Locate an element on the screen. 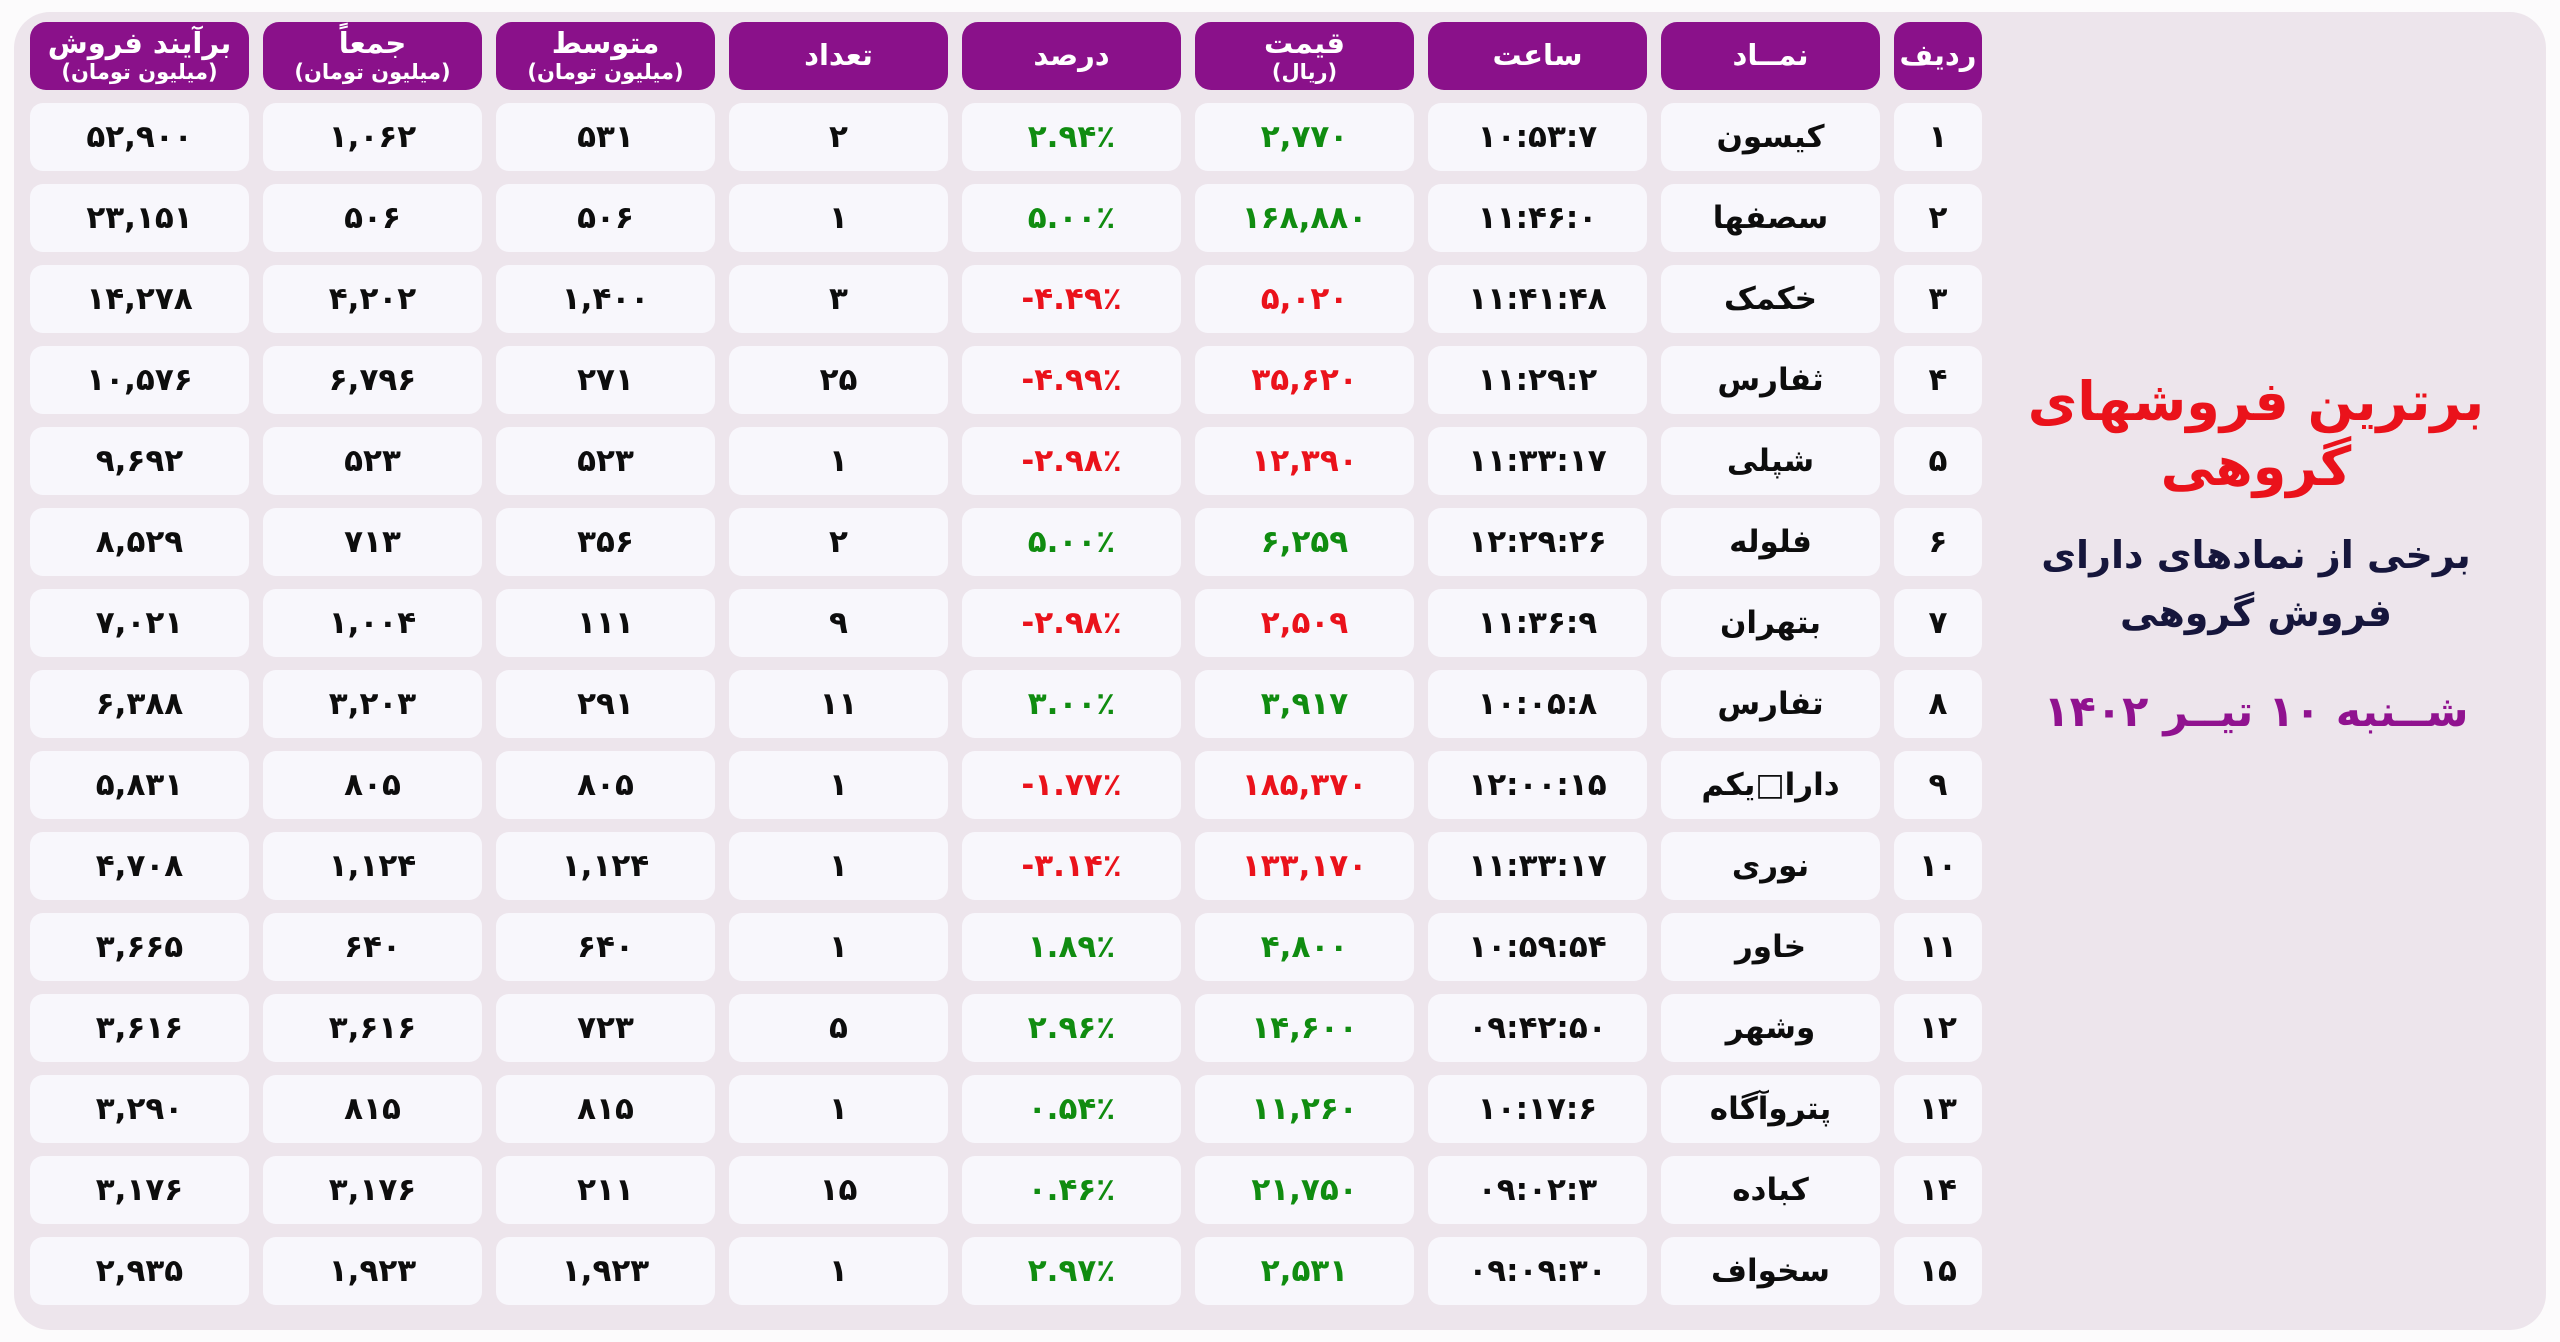 The image size is (2560, 1342). table-row-۱۲-time-cell: ۰۹:۴۲:۵۰ is located at coordinates (1537, 1028).